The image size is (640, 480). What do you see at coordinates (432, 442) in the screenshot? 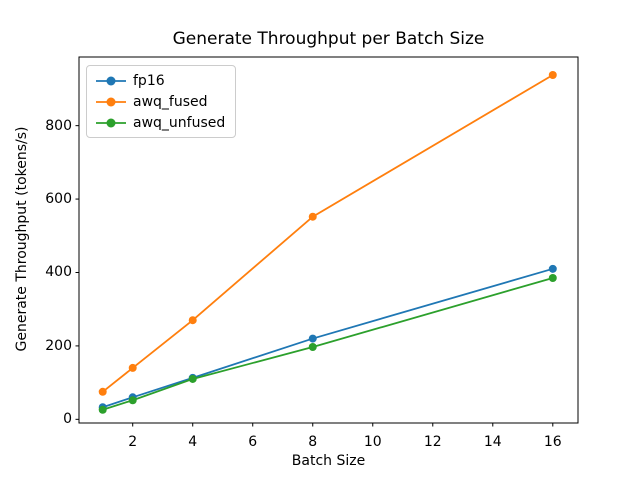
I see `x-tick-label: 12` at bounding box center [432, 442].